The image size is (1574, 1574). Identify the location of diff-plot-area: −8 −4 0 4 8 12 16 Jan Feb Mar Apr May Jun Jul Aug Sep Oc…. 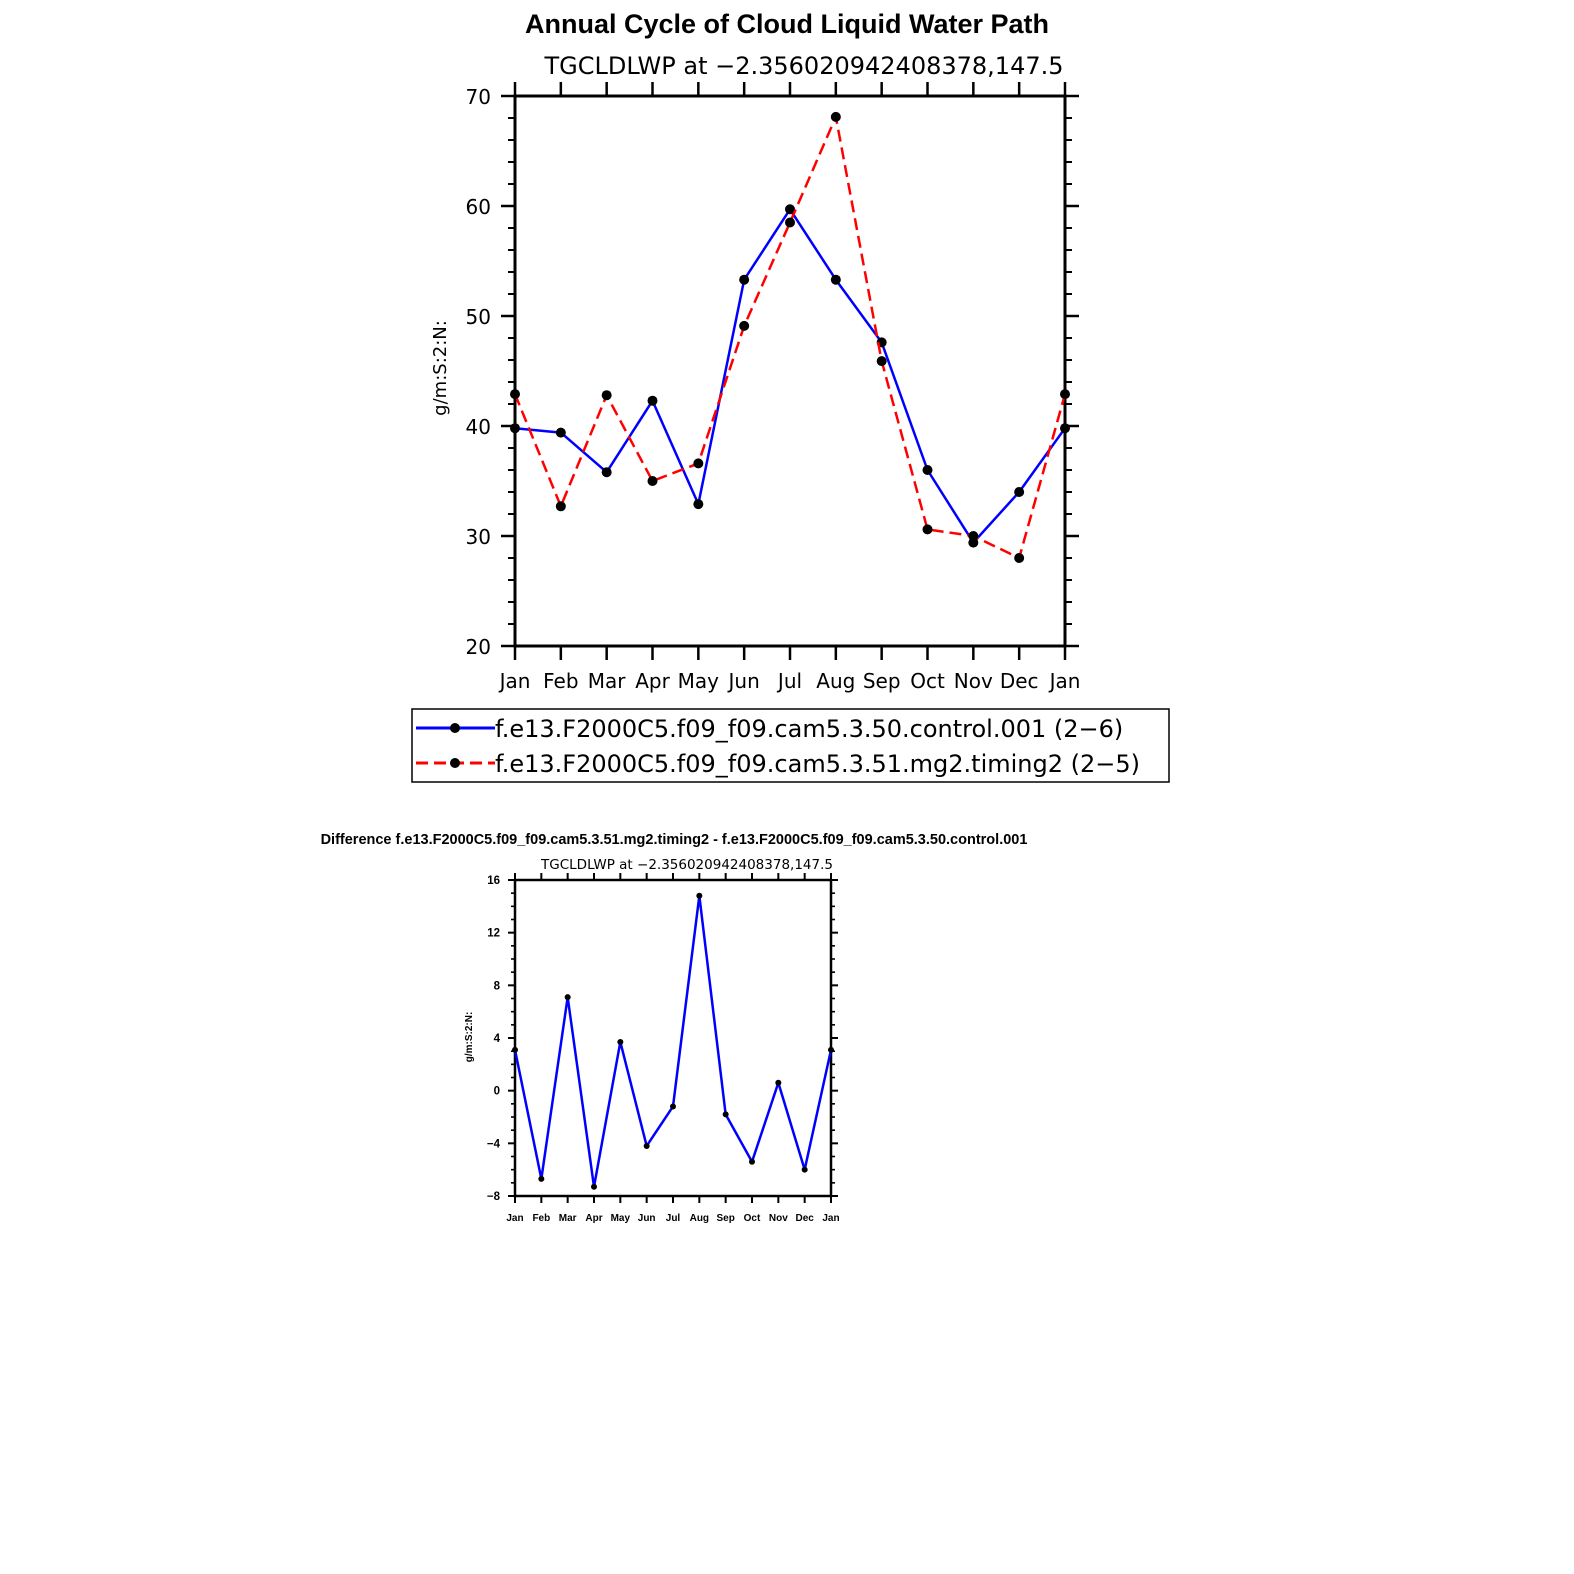
(663, 1048).